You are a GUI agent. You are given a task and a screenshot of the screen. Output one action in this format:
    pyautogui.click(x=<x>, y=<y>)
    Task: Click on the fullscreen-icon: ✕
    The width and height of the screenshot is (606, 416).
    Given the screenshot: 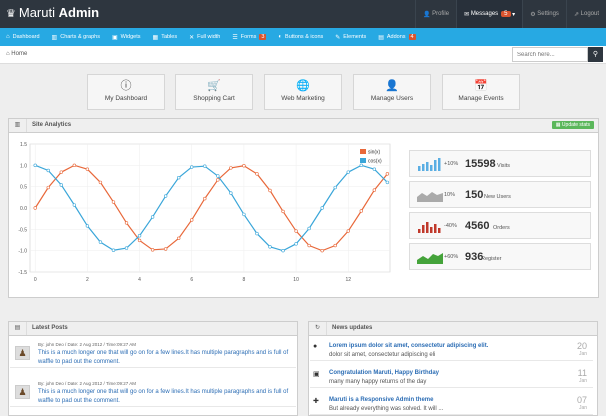 What is the action you would take?
    pyautogui.click(x=192, y=37)
    